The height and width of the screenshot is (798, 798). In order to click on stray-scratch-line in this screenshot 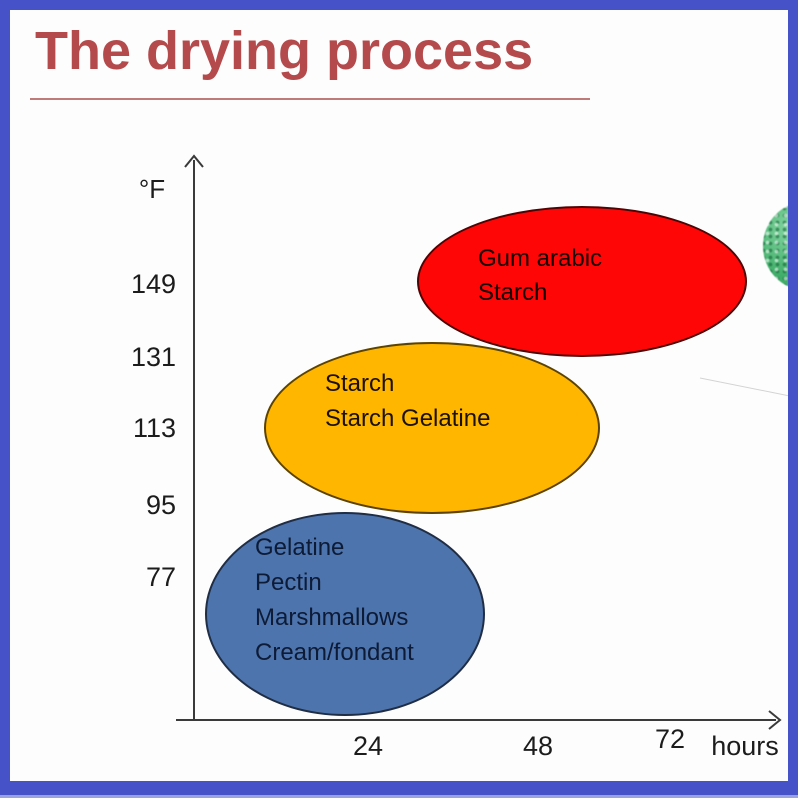, I will do `click(743, 387)`.